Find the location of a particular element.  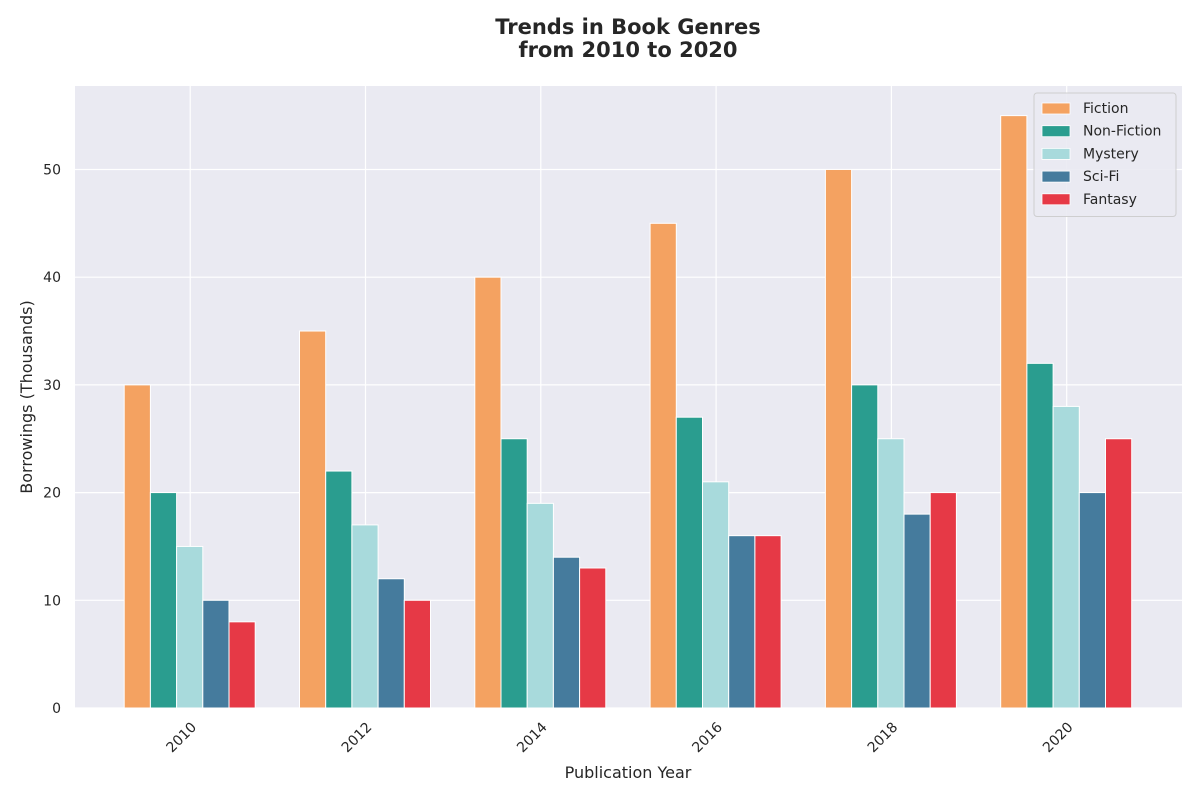

bar-sci-fi-2020 is located at coordinates (1092, 600).